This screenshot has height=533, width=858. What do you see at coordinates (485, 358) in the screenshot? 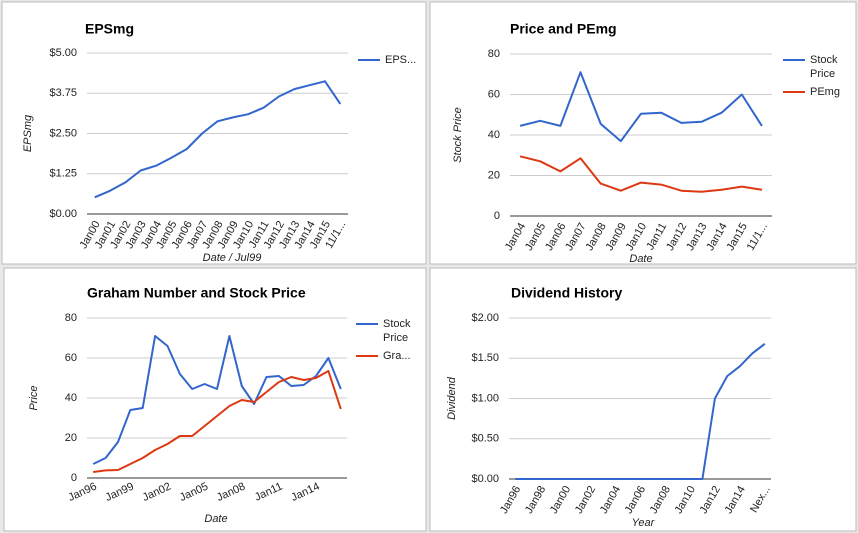
I see `y-tick-label: $1.50` at bounding box center [485, 358].